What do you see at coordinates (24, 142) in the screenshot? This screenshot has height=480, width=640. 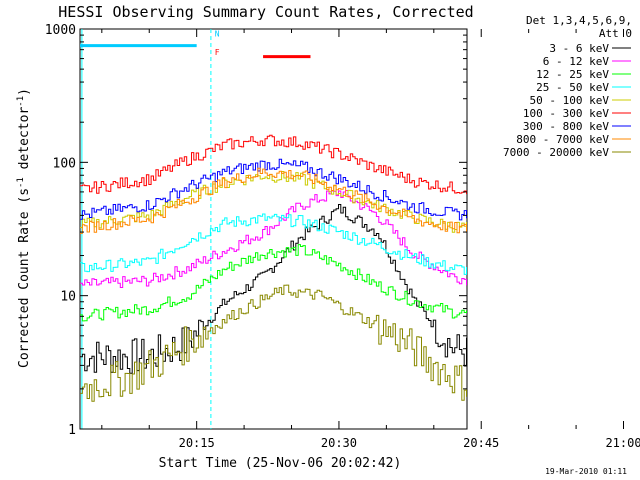 I see `y-axis-label-mid: detector` at bounding box center [24, 142].